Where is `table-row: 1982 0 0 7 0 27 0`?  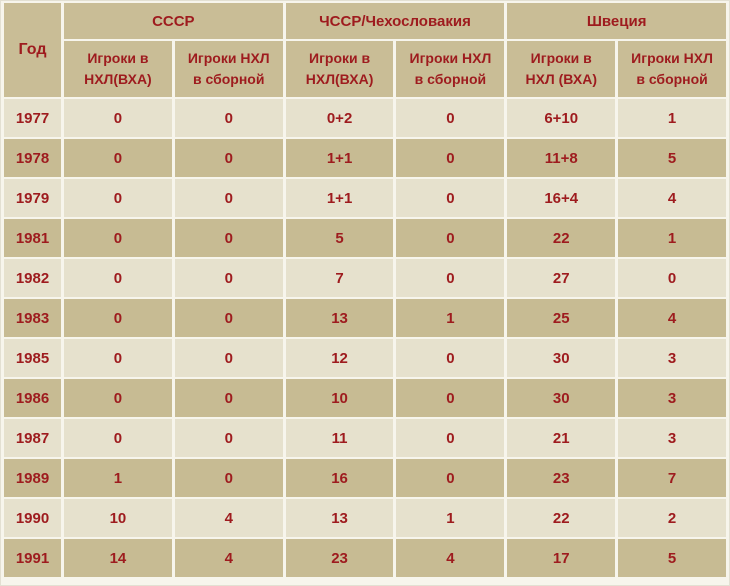
table-row: 1982 0 0 7 0 27 0 is located at coordinates (365, 278).